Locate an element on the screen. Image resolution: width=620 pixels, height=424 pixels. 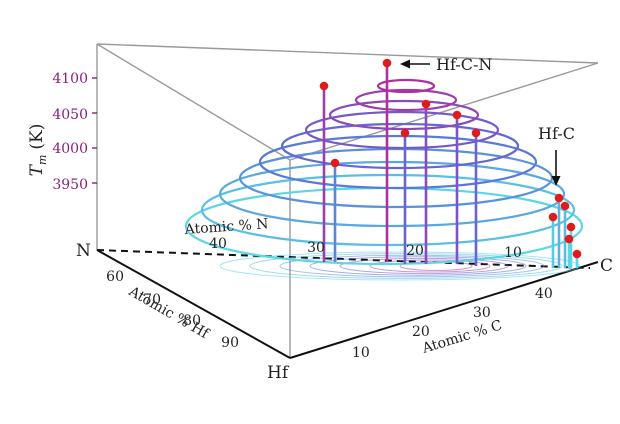
z-tick: 3950 is located at coordinates (70, 185).